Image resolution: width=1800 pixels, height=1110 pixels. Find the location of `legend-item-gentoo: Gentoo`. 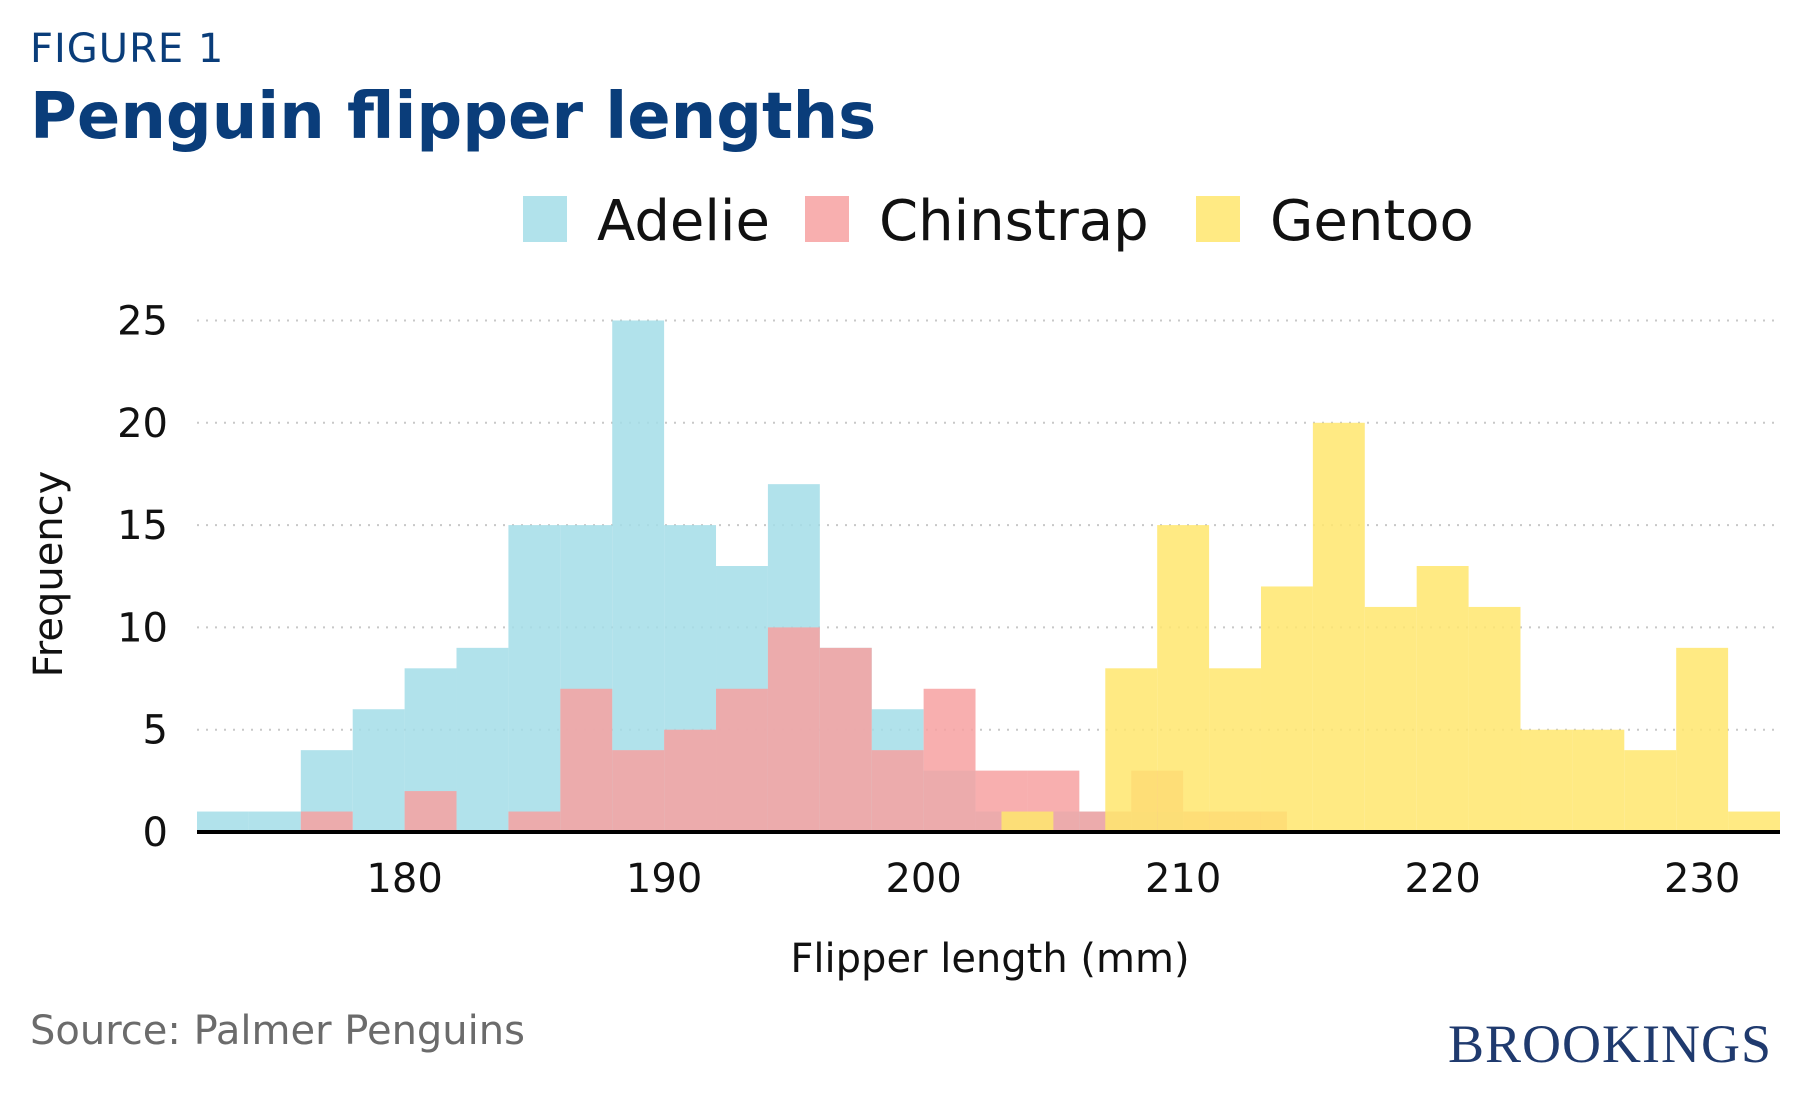

legend-item-gentoo: Gentoo is located at coordinates (1335, 221).